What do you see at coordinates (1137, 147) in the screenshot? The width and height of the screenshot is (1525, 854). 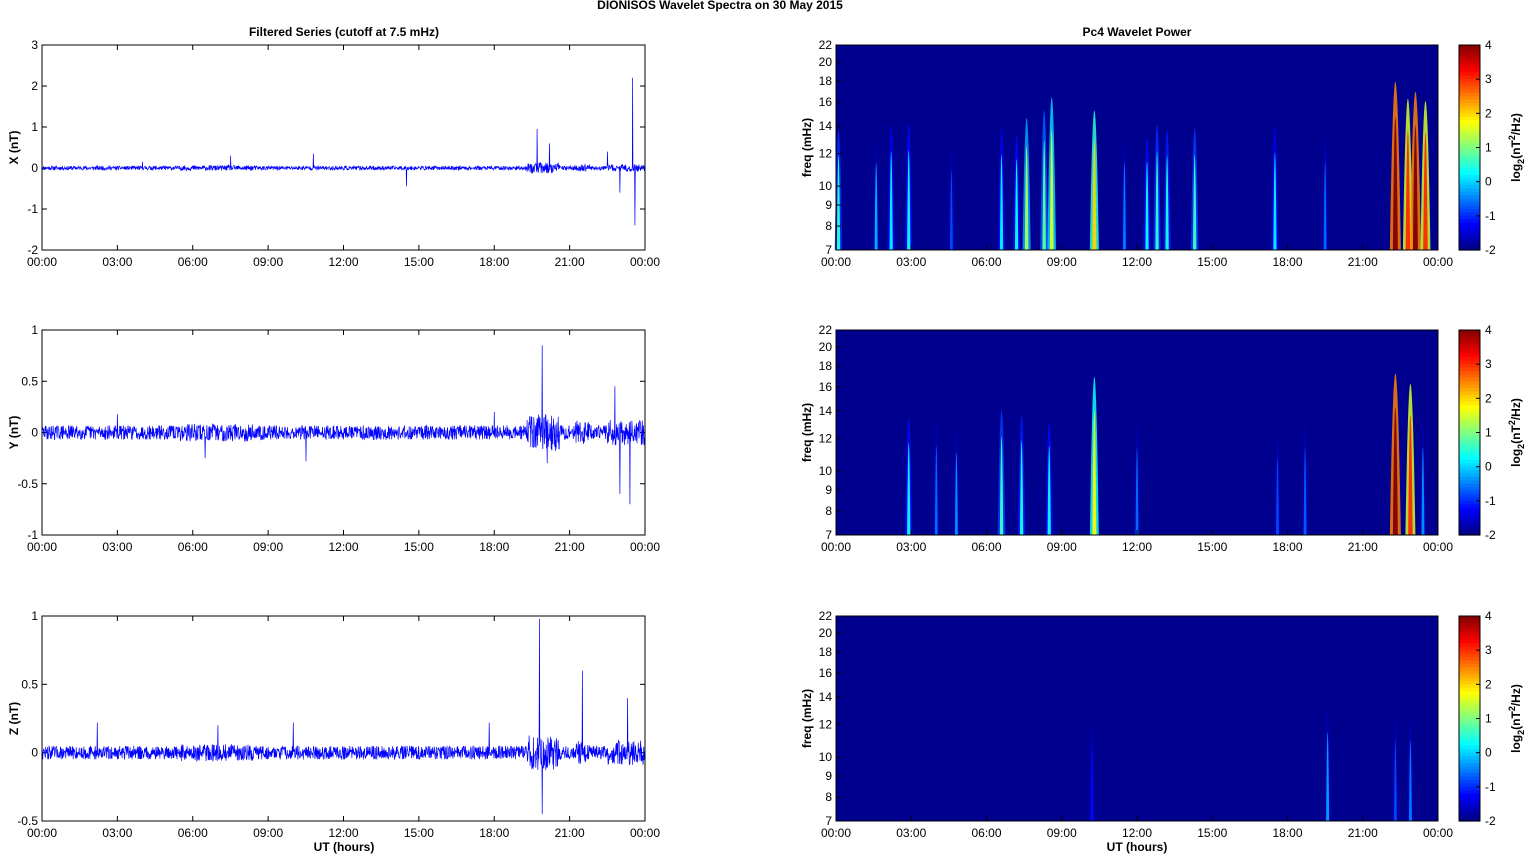 I see `plot-border` at bounding box center [1137, 147].